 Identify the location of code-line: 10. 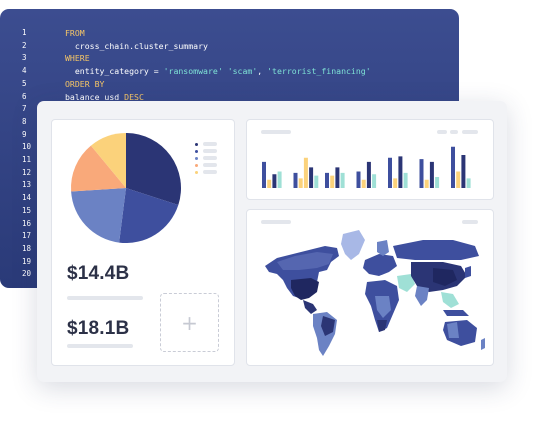
(229, 148).